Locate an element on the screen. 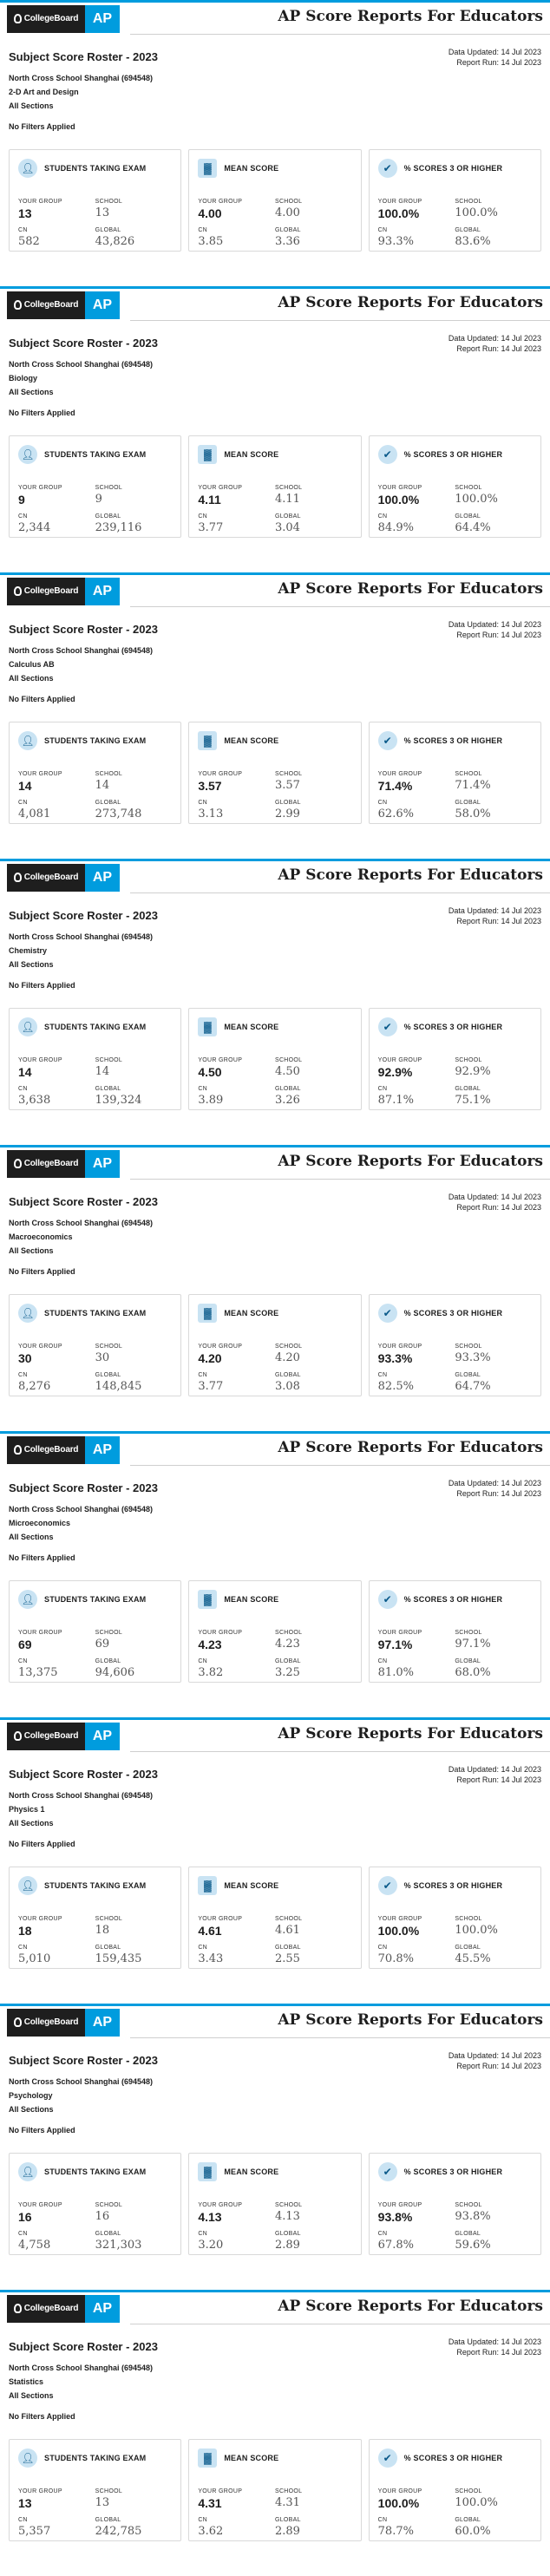  students-your-group: YOUR GROUP 13 is located at coordinates (57, 2499).